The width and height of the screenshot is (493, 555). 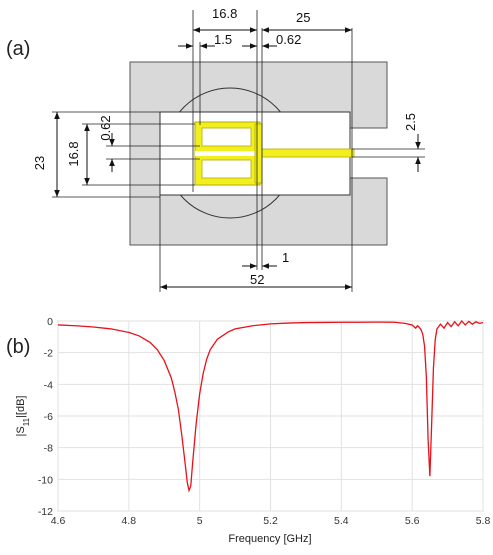 What do you see at coordinates (223, 39) in the screenshot?
I see `dim-slot-gap: 1.5` at bounding box center [223, 39].